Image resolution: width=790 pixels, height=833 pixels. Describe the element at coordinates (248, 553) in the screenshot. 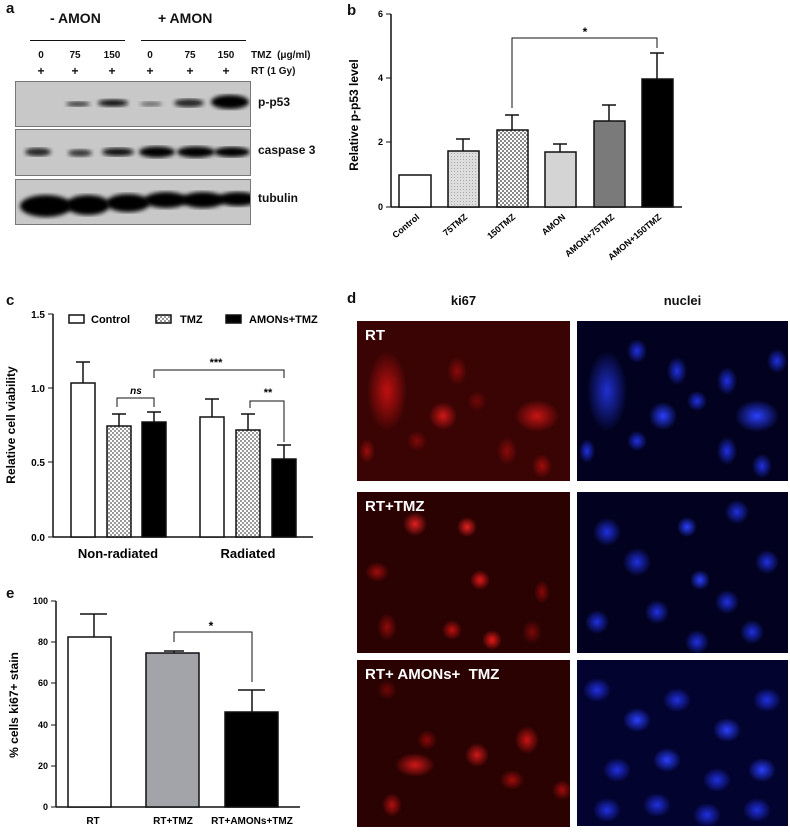

I see `xtick-radiated: Radiated` at that location.